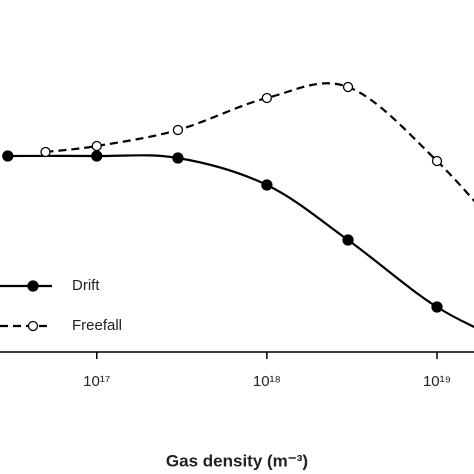  Describe the element at coordinates (86, 285) in the screenshot. I see `legend-label: Drift` at that location.